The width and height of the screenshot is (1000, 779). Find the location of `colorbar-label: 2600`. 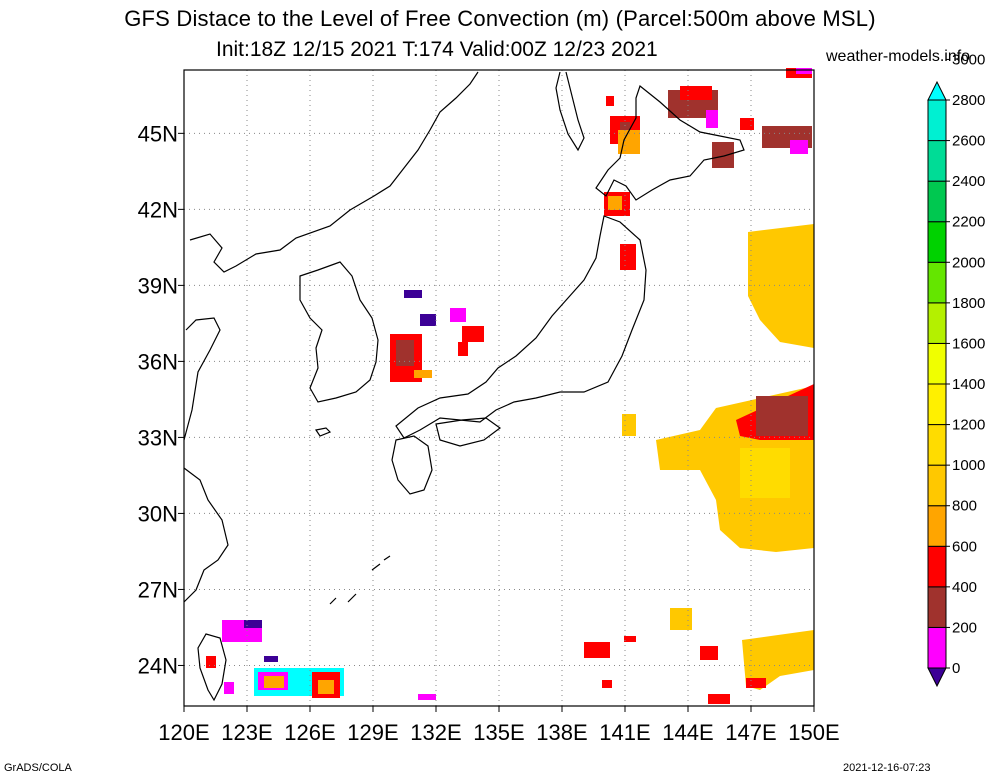

colorbar-label: 2600 is located at coordinates (968, 141).